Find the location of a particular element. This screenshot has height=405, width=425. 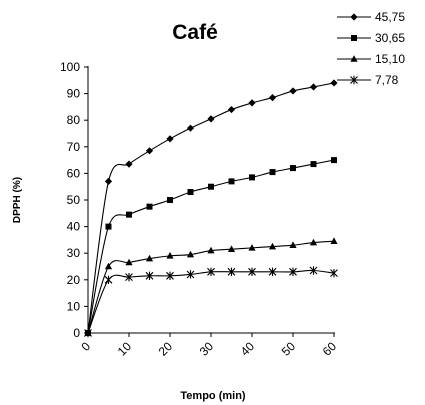

y-axis-label: DPPH (%) is located at coordinates (17, 200).